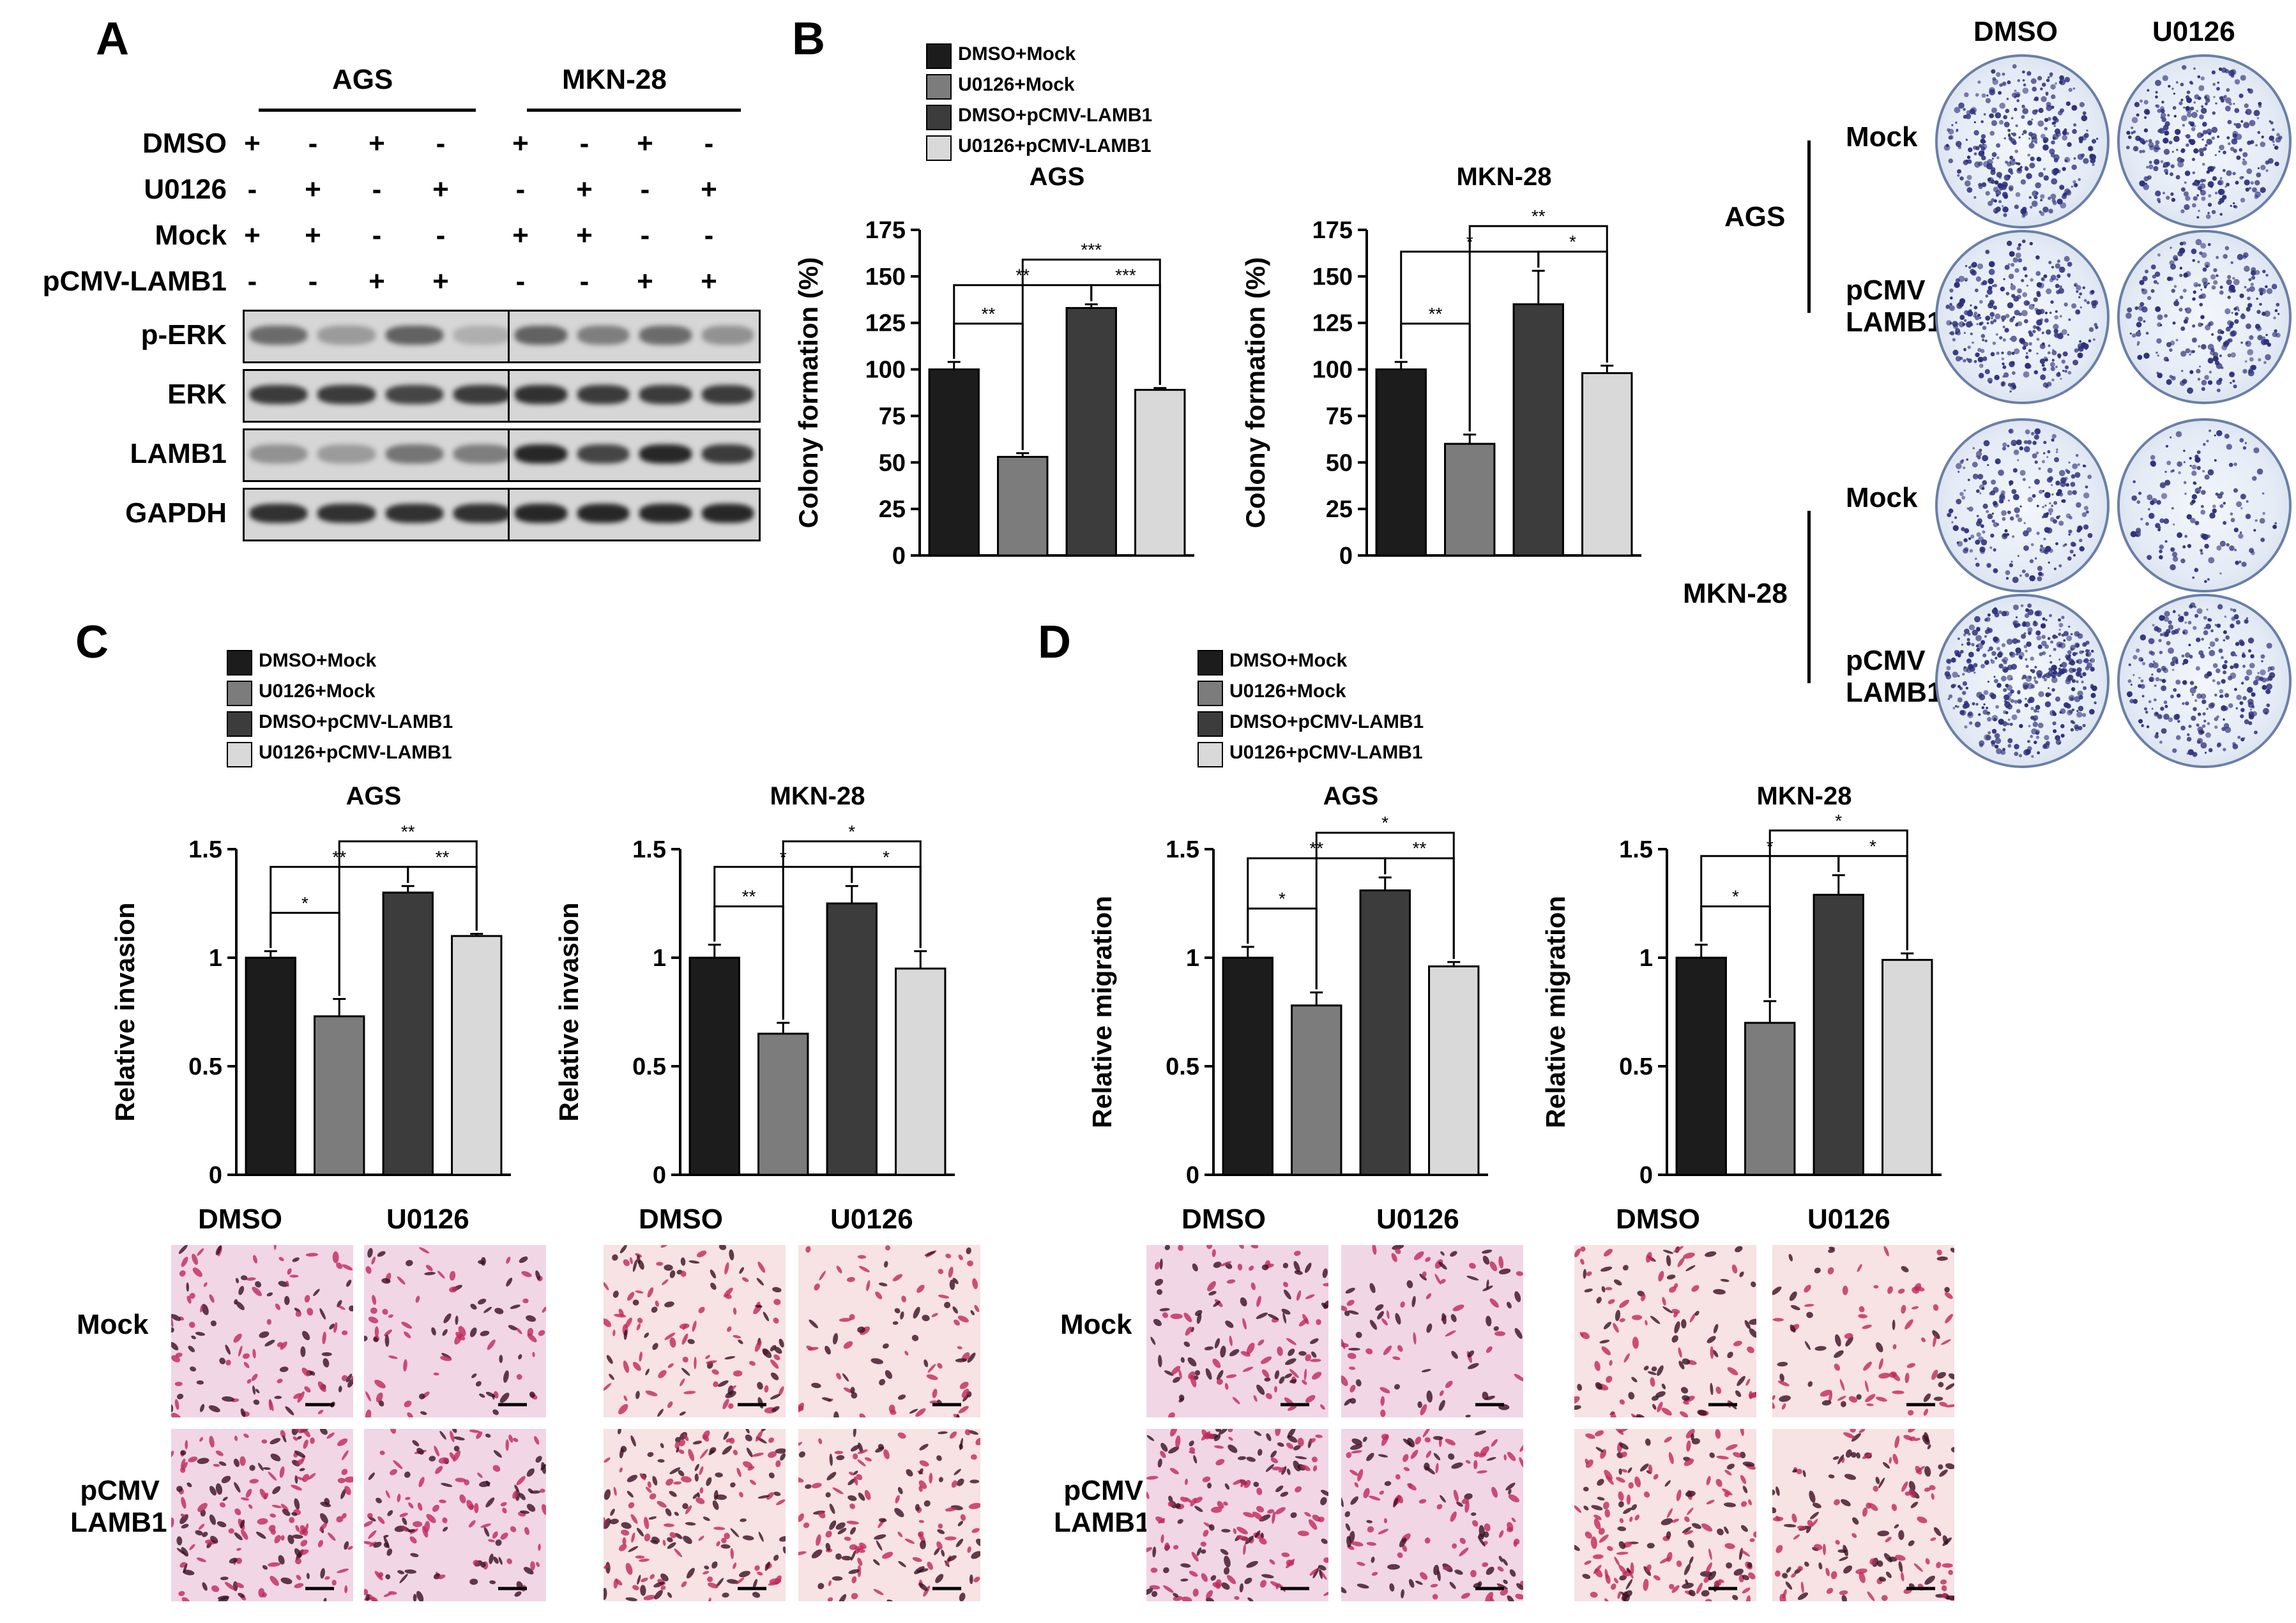 The image size is (2296, 1623). What do you see at coordinates (240, 1219) in the screenshot?
I see `micro-col-label: DMSO` at bounding box center [240, 1219].